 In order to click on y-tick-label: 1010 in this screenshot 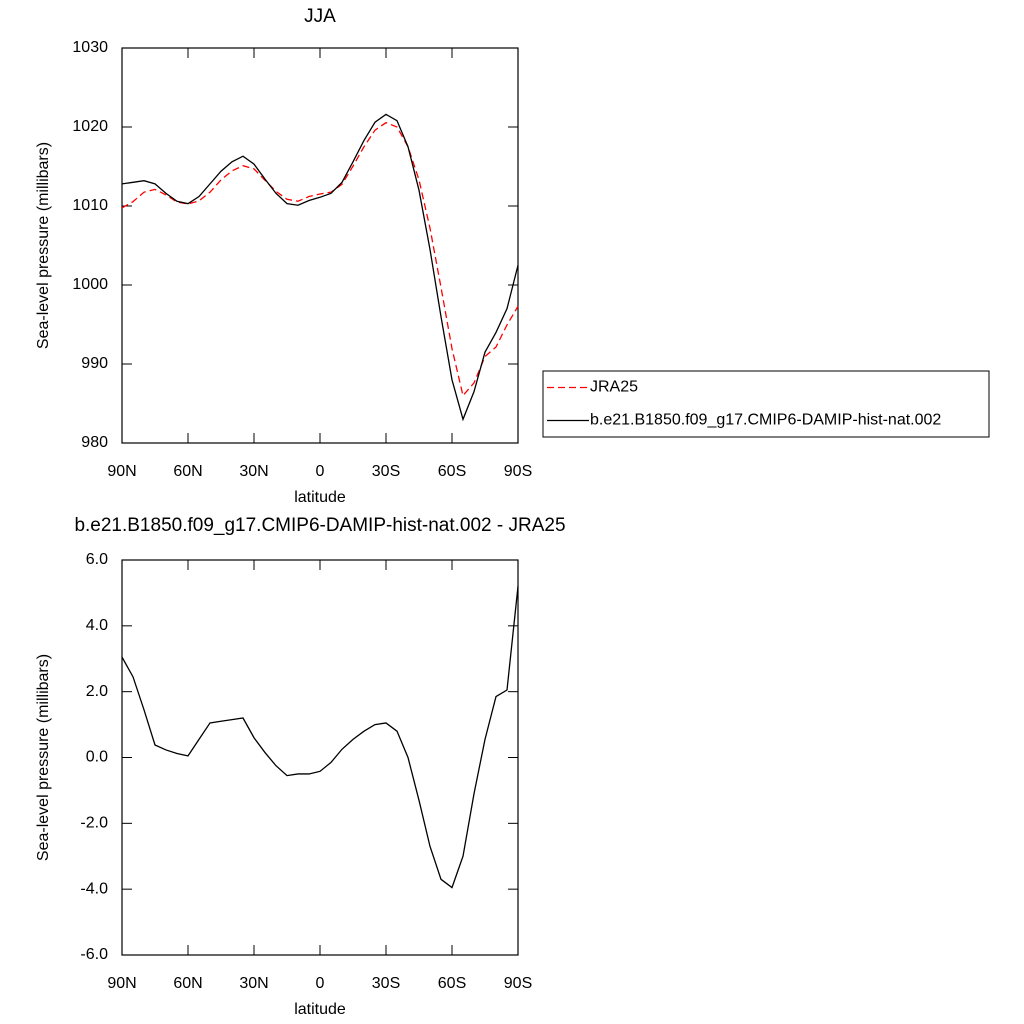, I will do `click(90, 205)`.